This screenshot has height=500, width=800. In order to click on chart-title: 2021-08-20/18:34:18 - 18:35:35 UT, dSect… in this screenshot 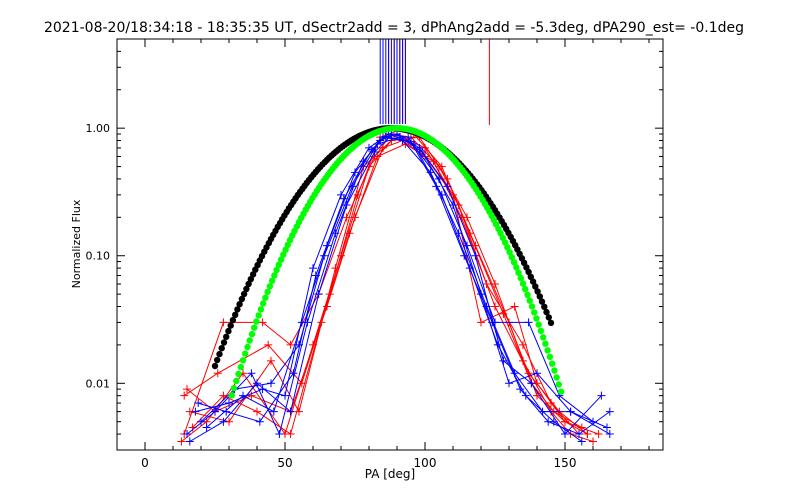, I will do `click(394, 28)`.